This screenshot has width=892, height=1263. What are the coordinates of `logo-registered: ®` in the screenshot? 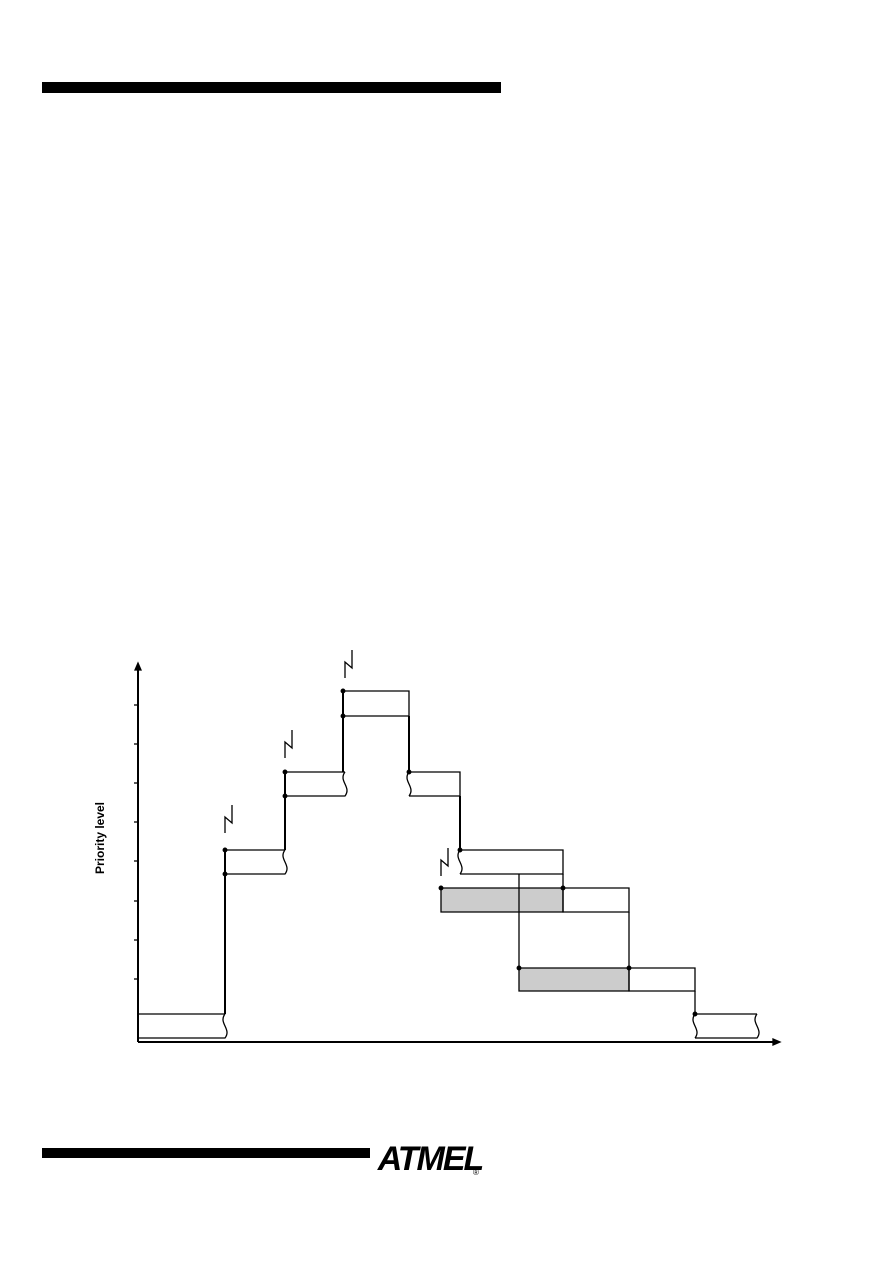 It's located at (476, 1172).